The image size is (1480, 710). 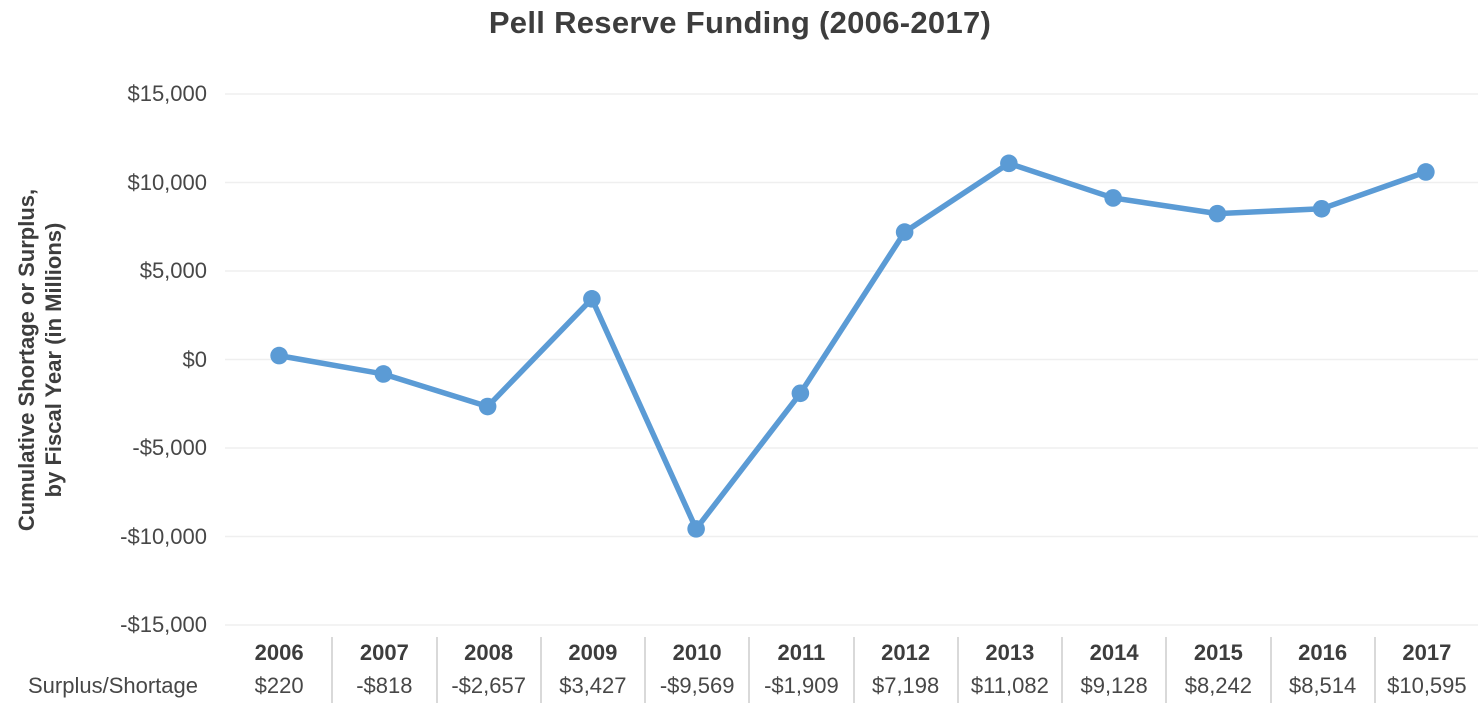 What do you see at coordinates (384, 652) in the screenshot?
I see `year-label: 2007` at bounding box center [384, 652].